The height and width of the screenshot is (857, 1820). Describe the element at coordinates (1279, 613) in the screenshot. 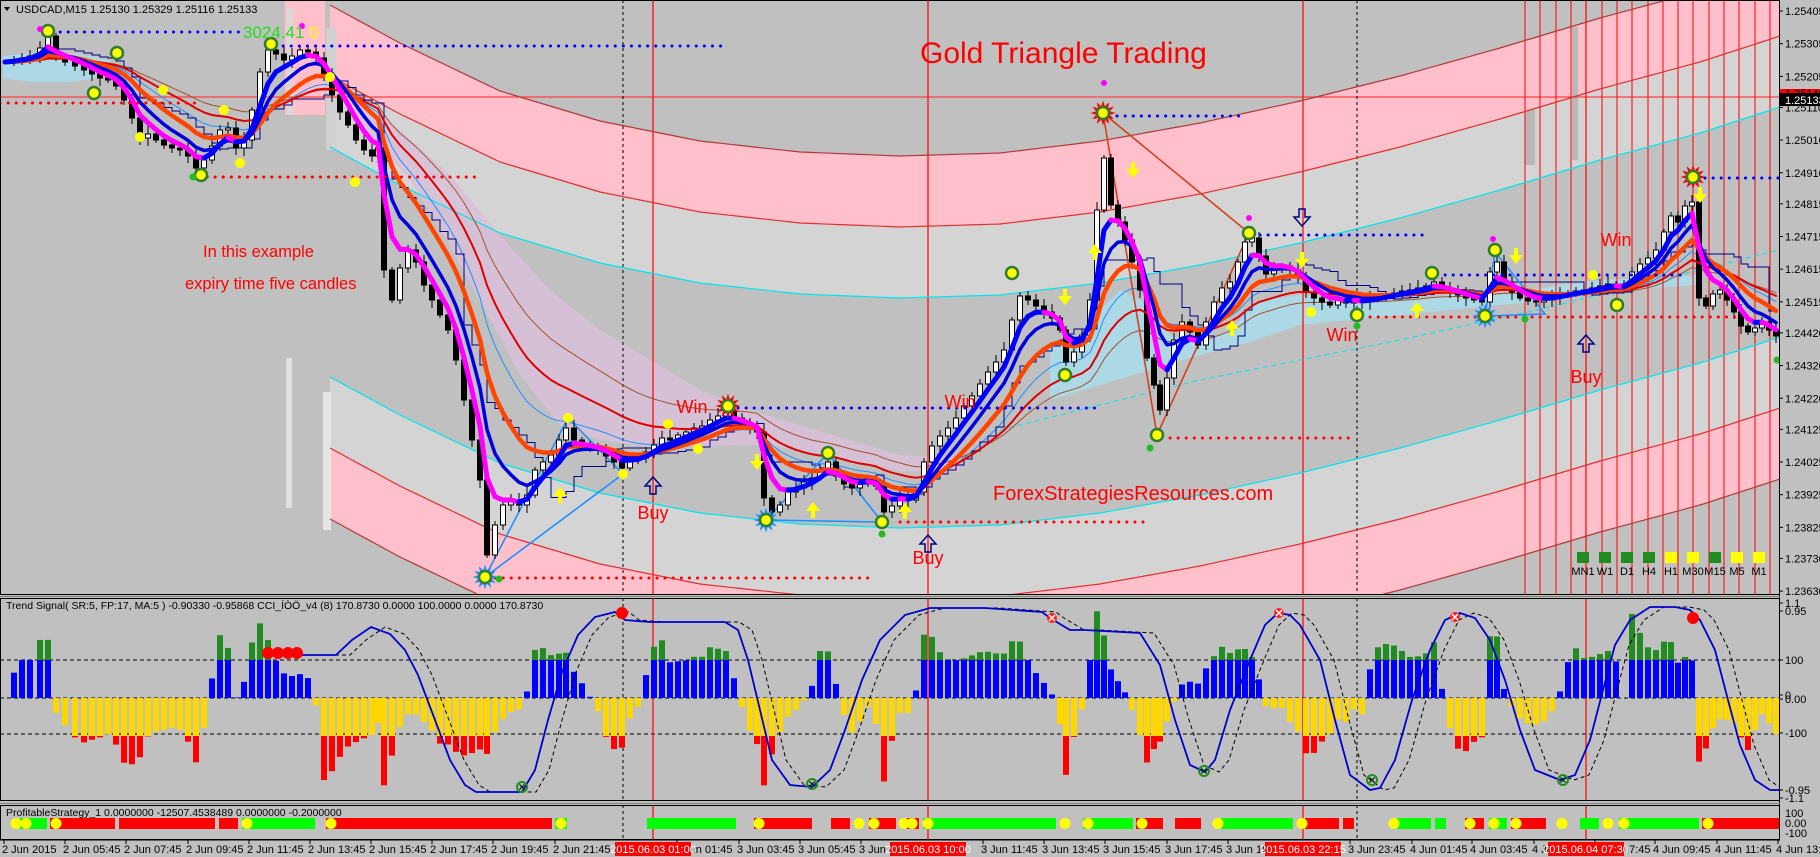

I see `sell-cross-icon` at that location.